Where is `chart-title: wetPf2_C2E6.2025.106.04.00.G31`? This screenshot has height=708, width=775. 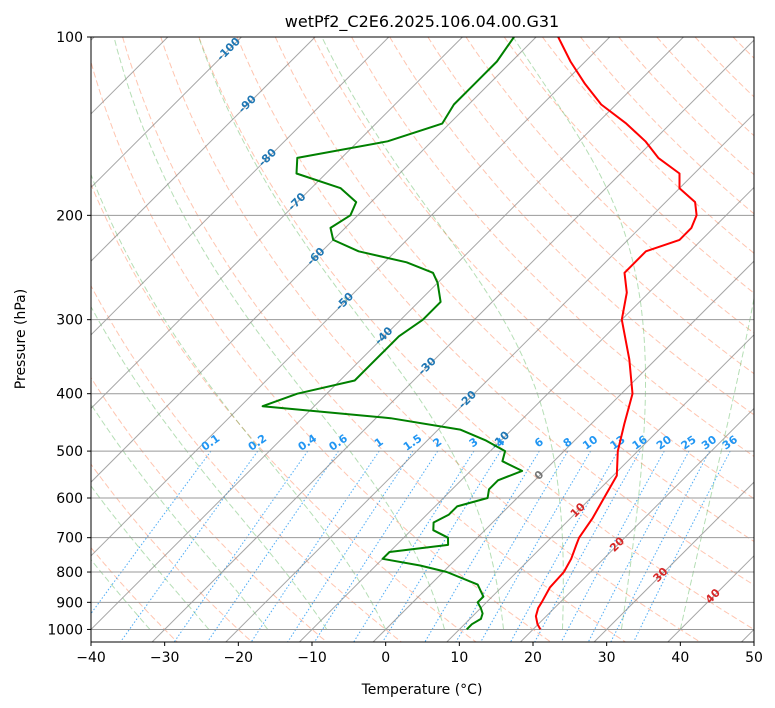 chart-title: wetPf2_C2E6.2025.106.04.00.G31 is located at coordinates (422, 22).